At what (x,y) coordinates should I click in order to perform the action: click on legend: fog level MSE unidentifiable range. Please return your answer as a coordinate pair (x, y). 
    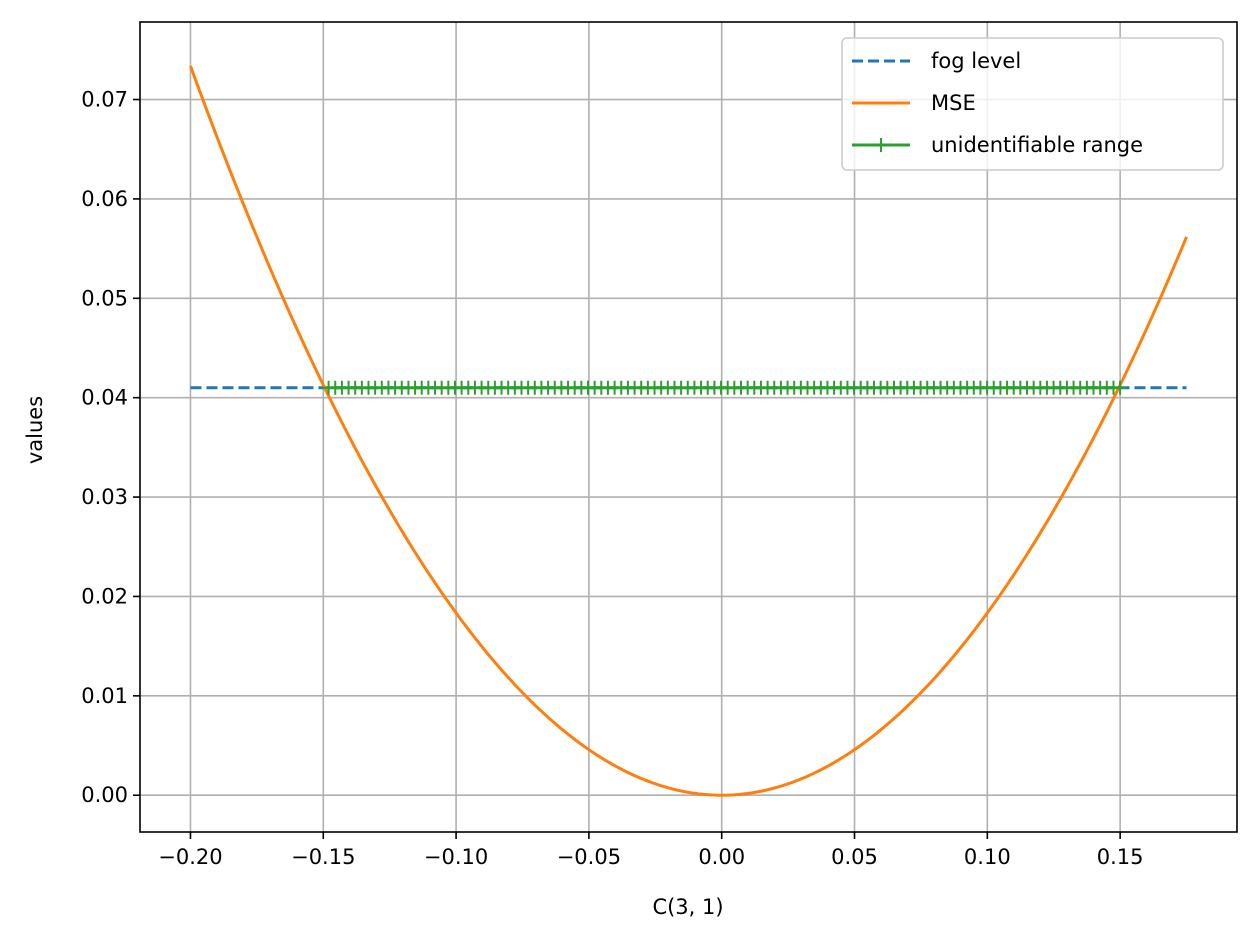
    Looking at the image, I should click on (1032, 104).